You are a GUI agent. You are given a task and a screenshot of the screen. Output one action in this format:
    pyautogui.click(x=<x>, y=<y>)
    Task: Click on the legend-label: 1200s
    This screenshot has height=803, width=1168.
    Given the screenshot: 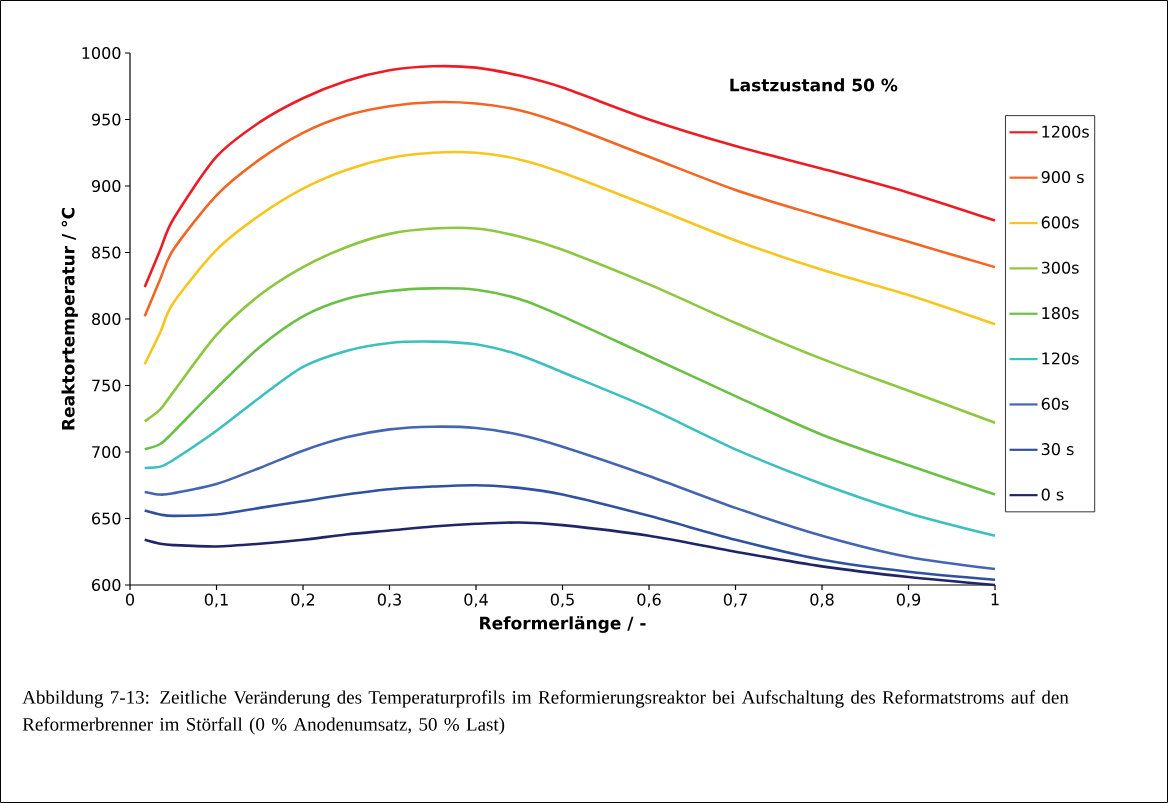 What is the action you would take?
    pyautogui.click(x=1065, y=131)
    